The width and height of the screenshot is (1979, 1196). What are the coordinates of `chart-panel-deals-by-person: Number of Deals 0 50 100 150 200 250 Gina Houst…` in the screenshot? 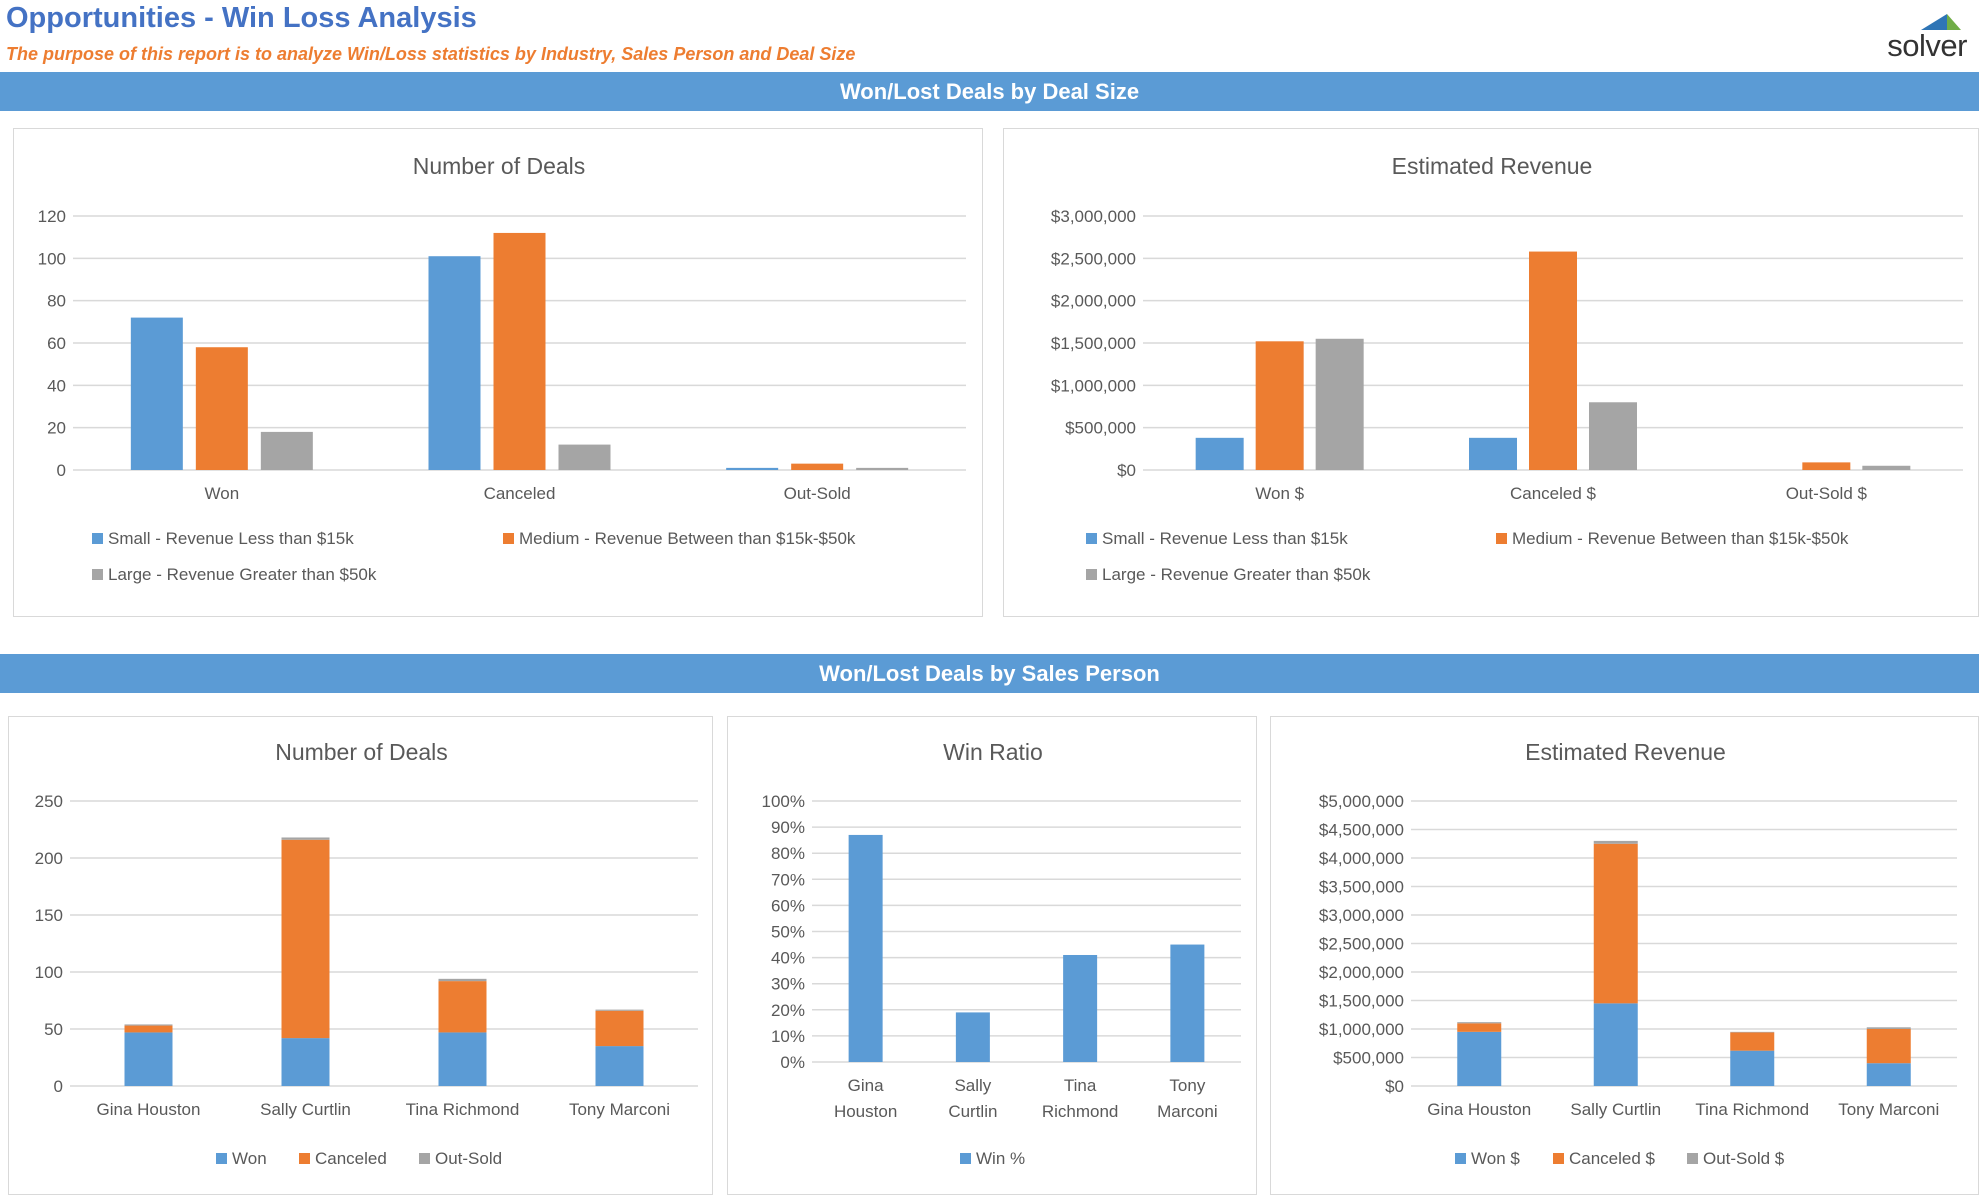 It's located at (360, 955).